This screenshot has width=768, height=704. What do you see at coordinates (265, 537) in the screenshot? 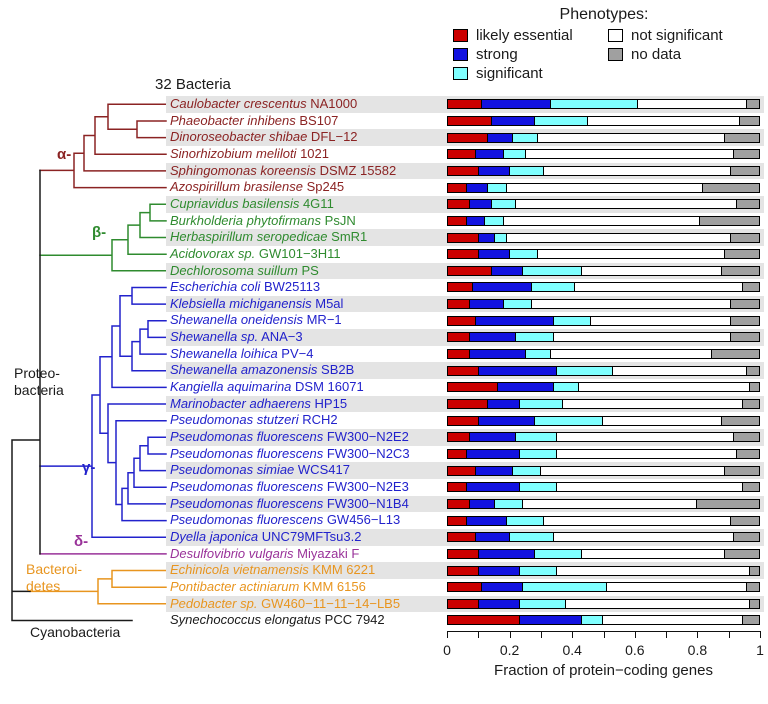
I see `taxon-label: Dyella japonica UNC79MFTsu3.2` at bounding box center [265, 537].